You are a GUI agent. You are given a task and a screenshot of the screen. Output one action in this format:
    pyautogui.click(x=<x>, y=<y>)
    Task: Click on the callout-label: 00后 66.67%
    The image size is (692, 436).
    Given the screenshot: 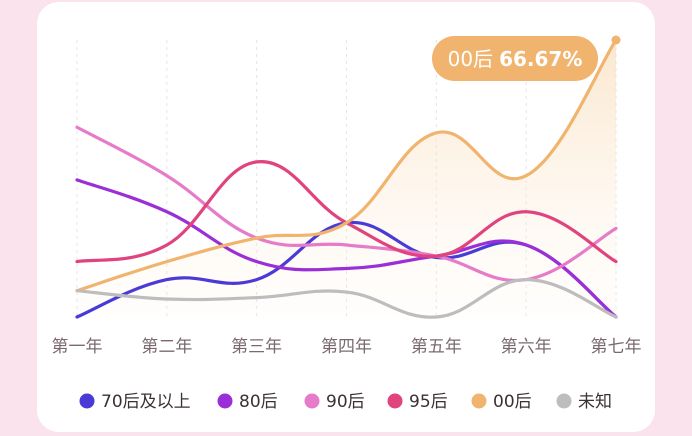 What is the action you would take?
    pyautogui.click(x=515, y=59)
    